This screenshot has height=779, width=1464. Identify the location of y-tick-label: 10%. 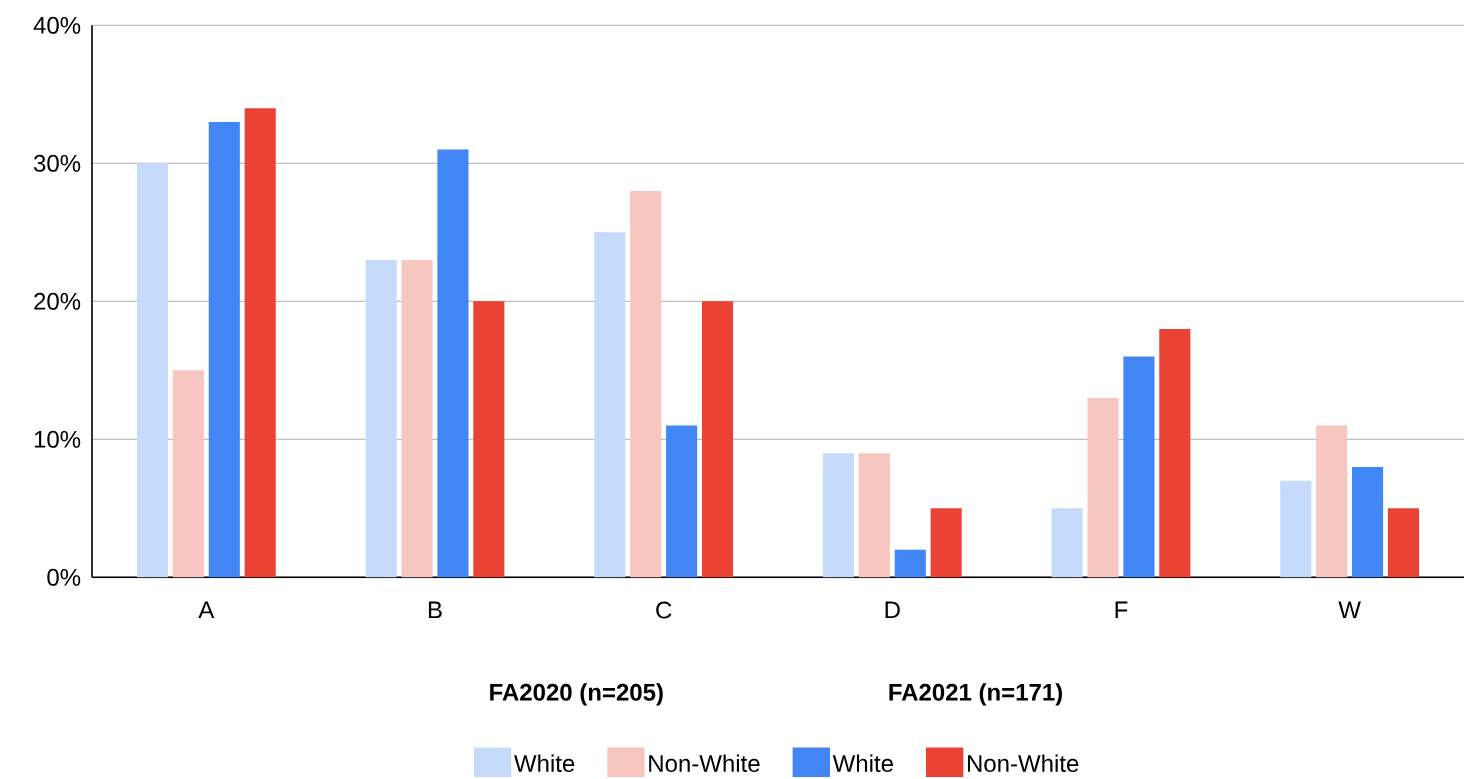
(57, 439).